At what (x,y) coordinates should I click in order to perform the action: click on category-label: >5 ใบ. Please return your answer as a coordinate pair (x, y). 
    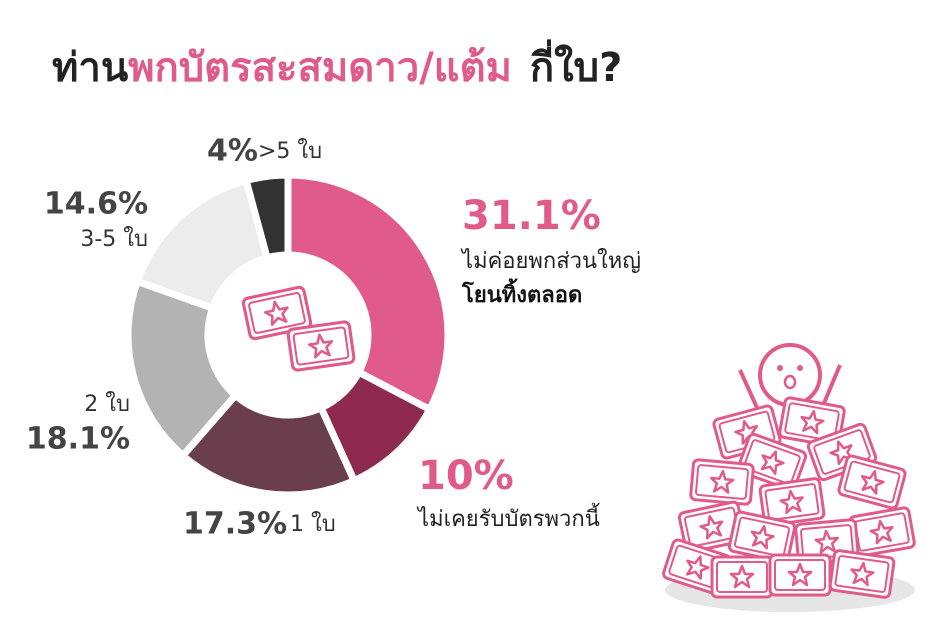
    Looking at the image, I should click on (290, 151).